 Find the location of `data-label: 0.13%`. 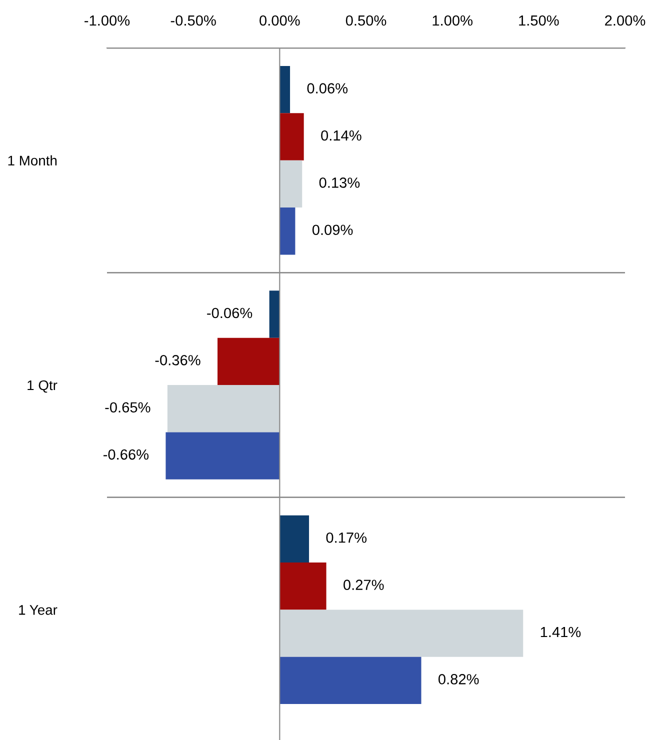

data-label: 0.13% is located at coordinates (339, 183).